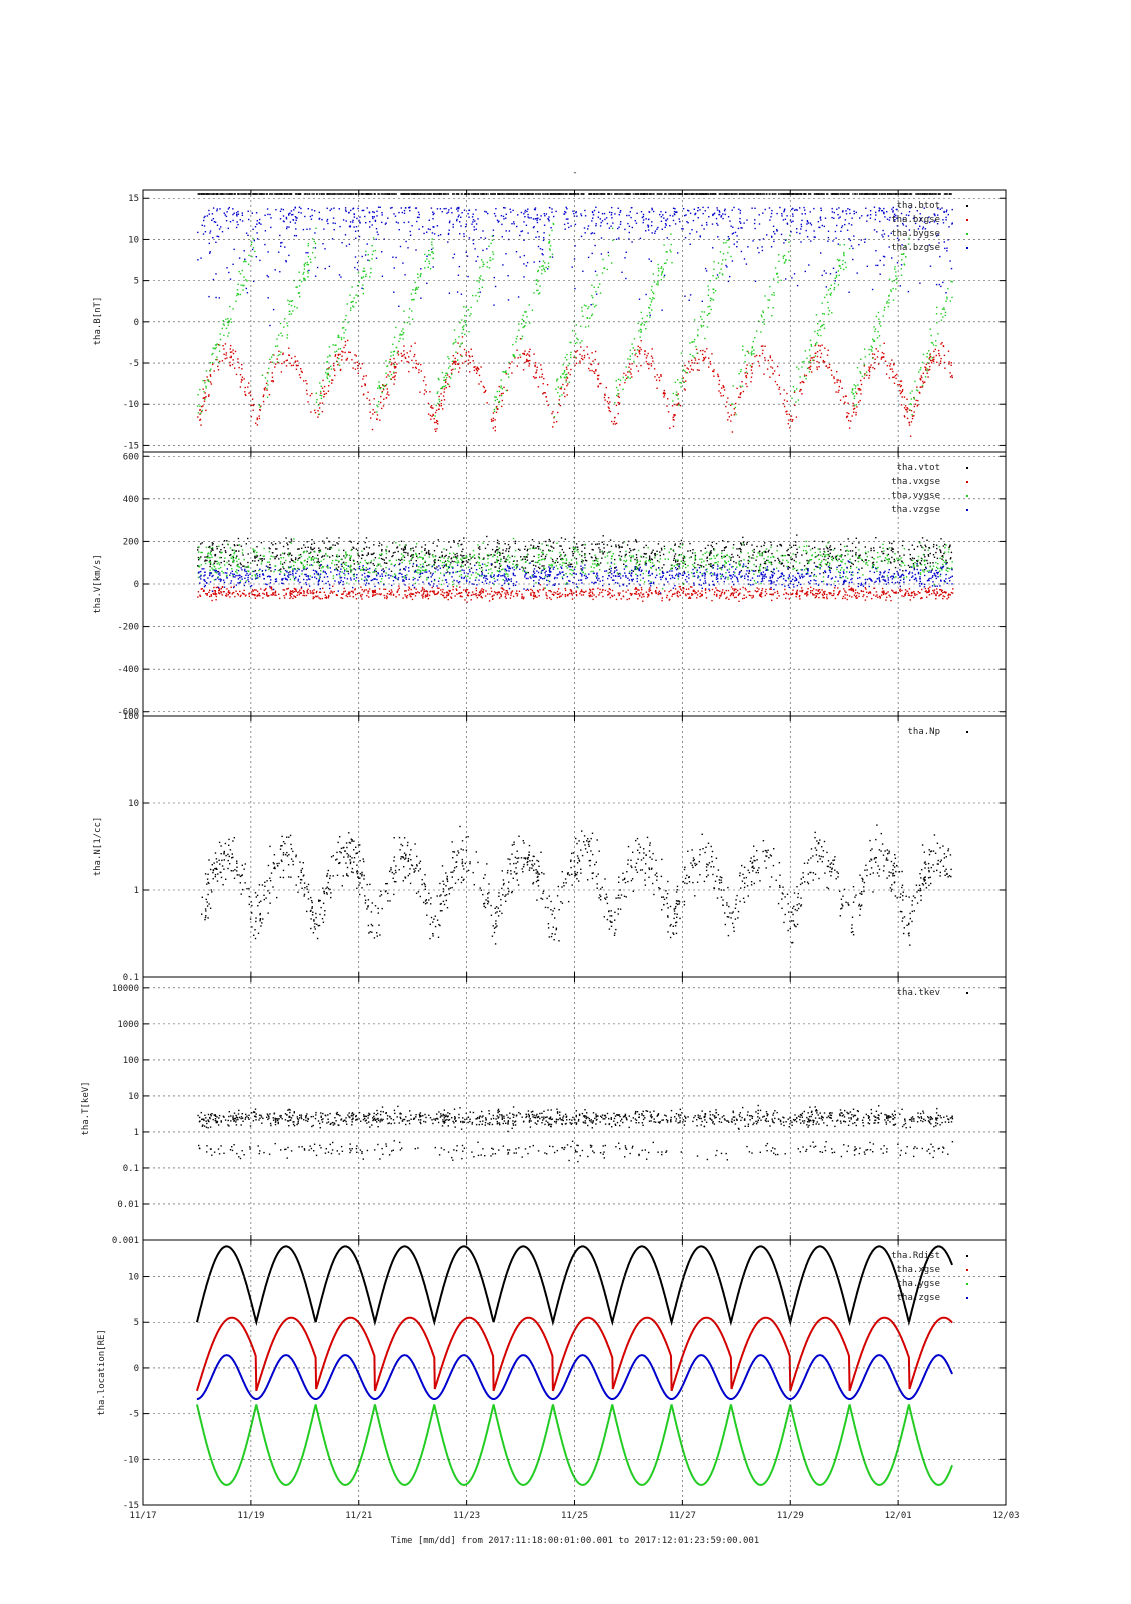 The width and height of the screenshot is (1131, 1604). I want to click on y-axis-label: tha.location[RE], so click(102, 1372).